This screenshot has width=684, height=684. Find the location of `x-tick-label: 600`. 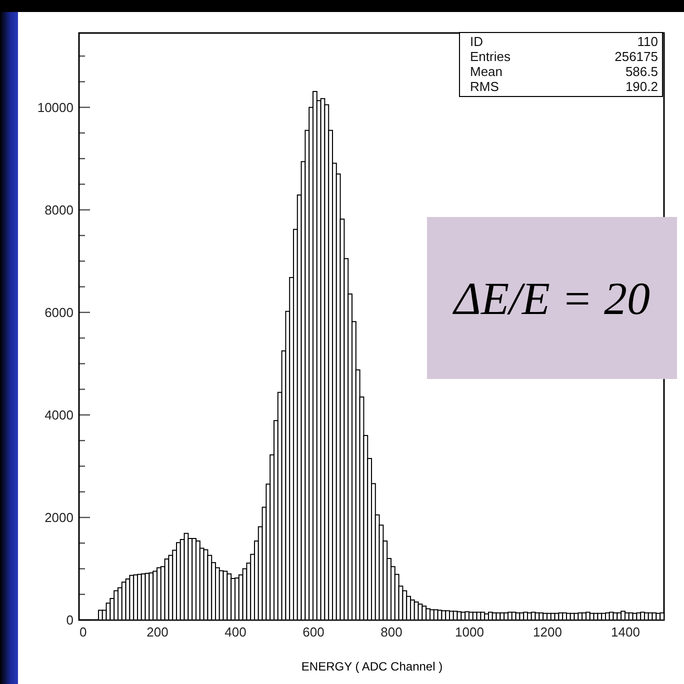

x-tick-label: 600 is located at coordinates (313, 632).